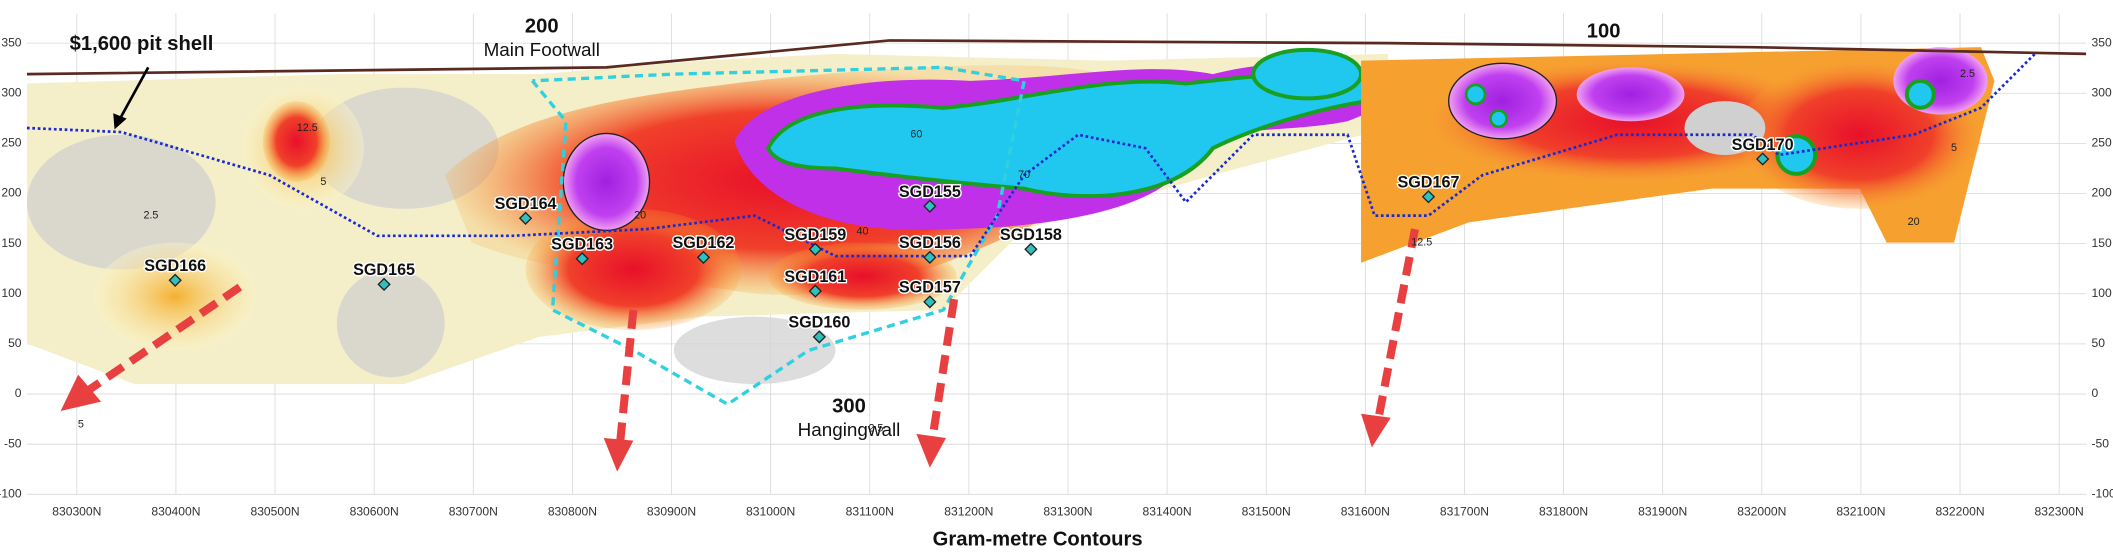 Image resolution: width=2113 pixels, height=552 pixels. What do you see at coordinates (572, 511) in the screenshot?
I see `x-tick-label: 830800N` at bounding box center [572, 511].